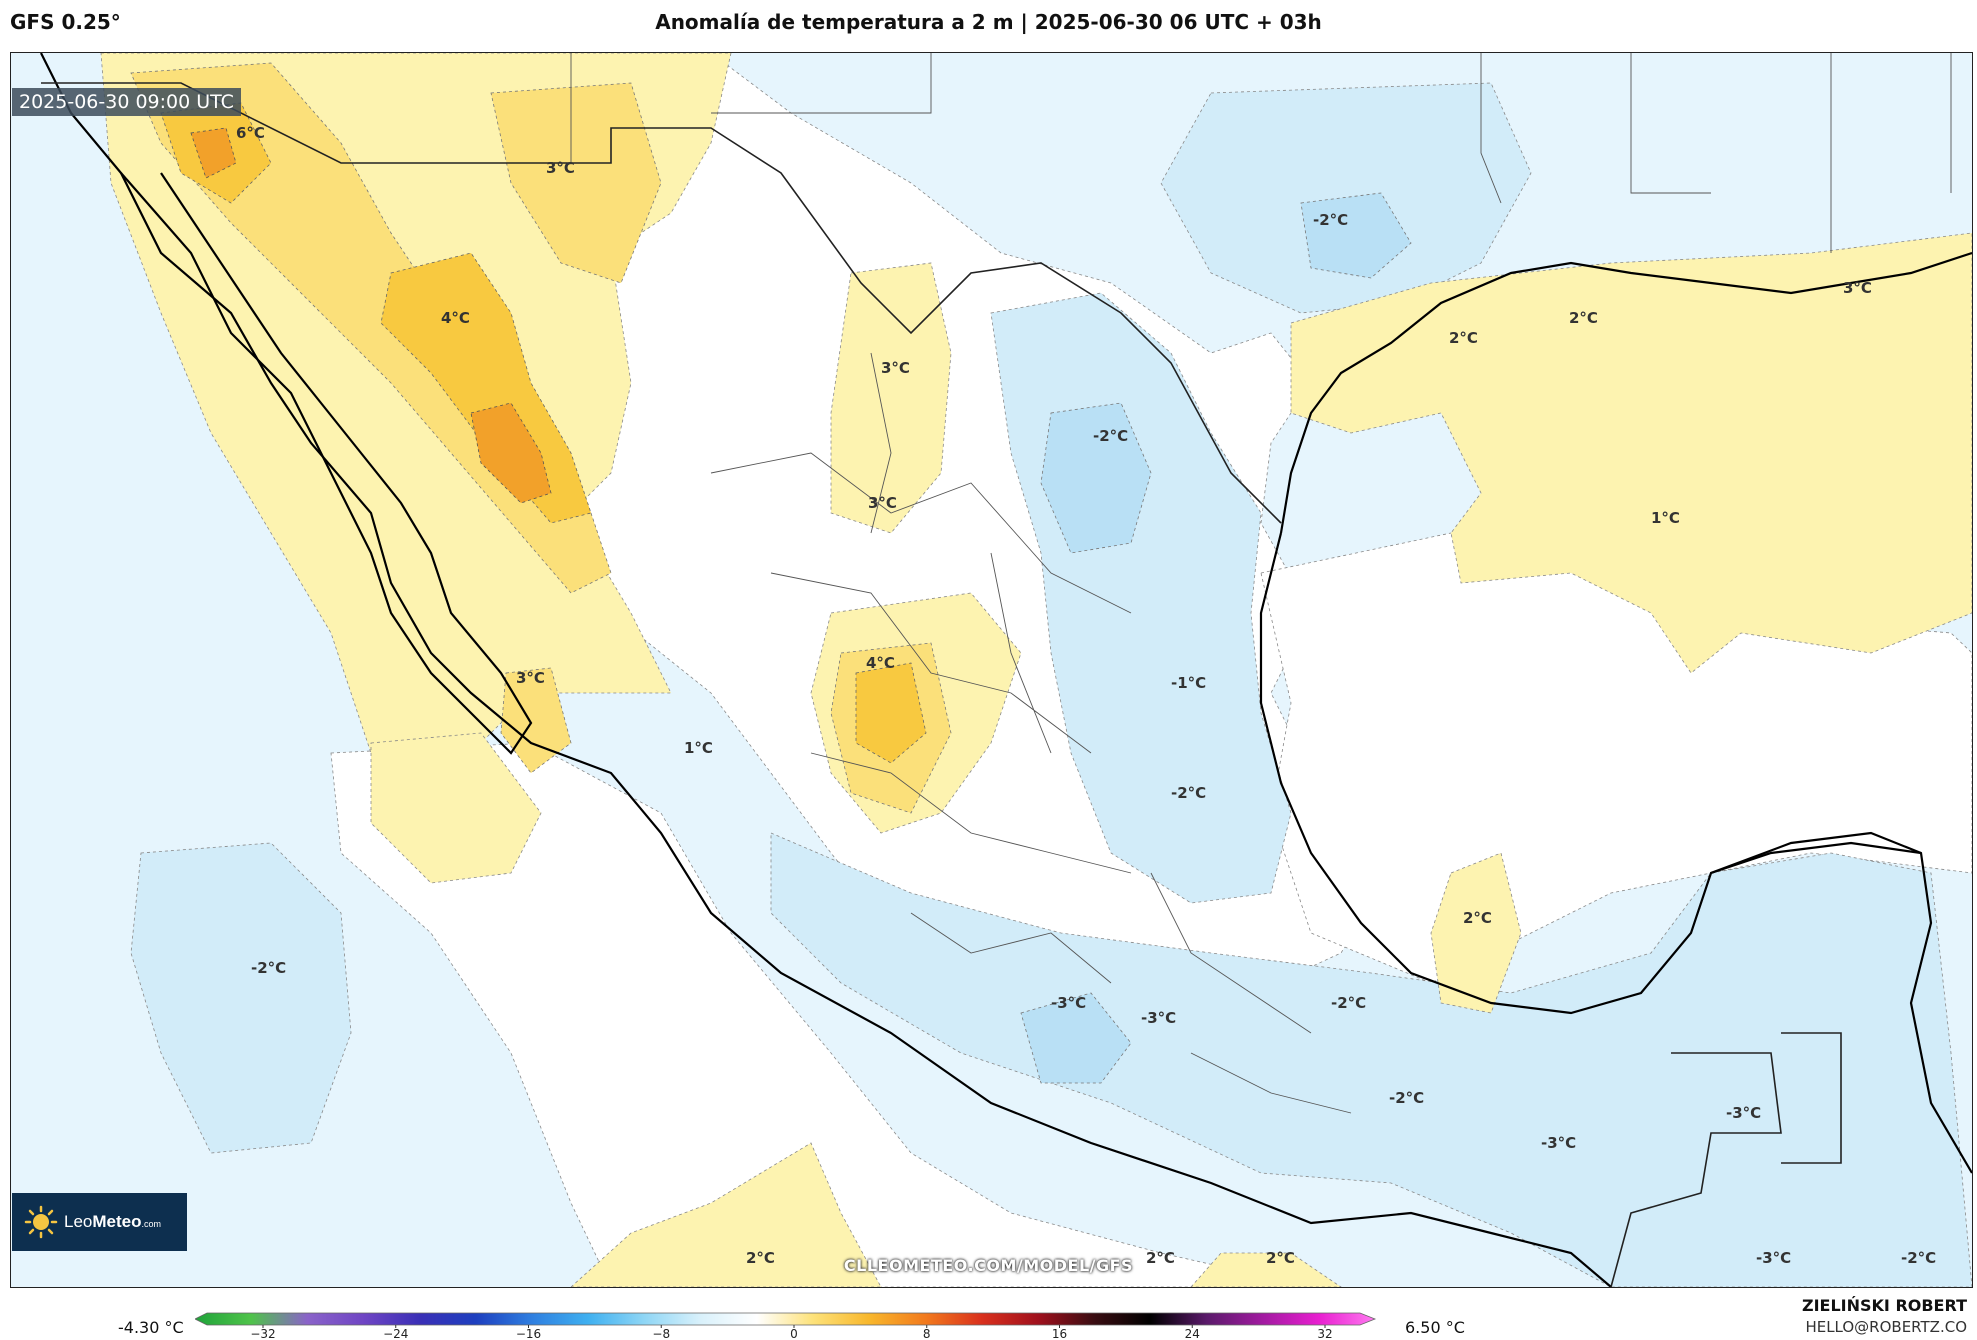  Describe the element at coordinates (726, 1214) in the screenshot. I see `warm-region-pacific-s` at that location.